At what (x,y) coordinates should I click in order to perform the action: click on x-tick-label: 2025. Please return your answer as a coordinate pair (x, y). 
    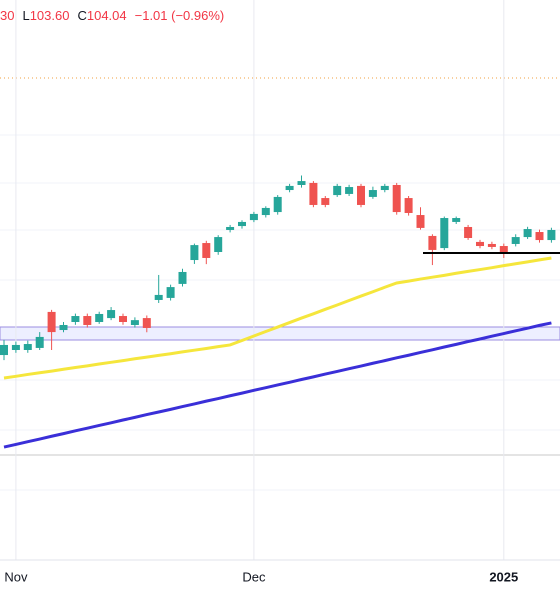
    Looking at the image, I should click on (503, 576).